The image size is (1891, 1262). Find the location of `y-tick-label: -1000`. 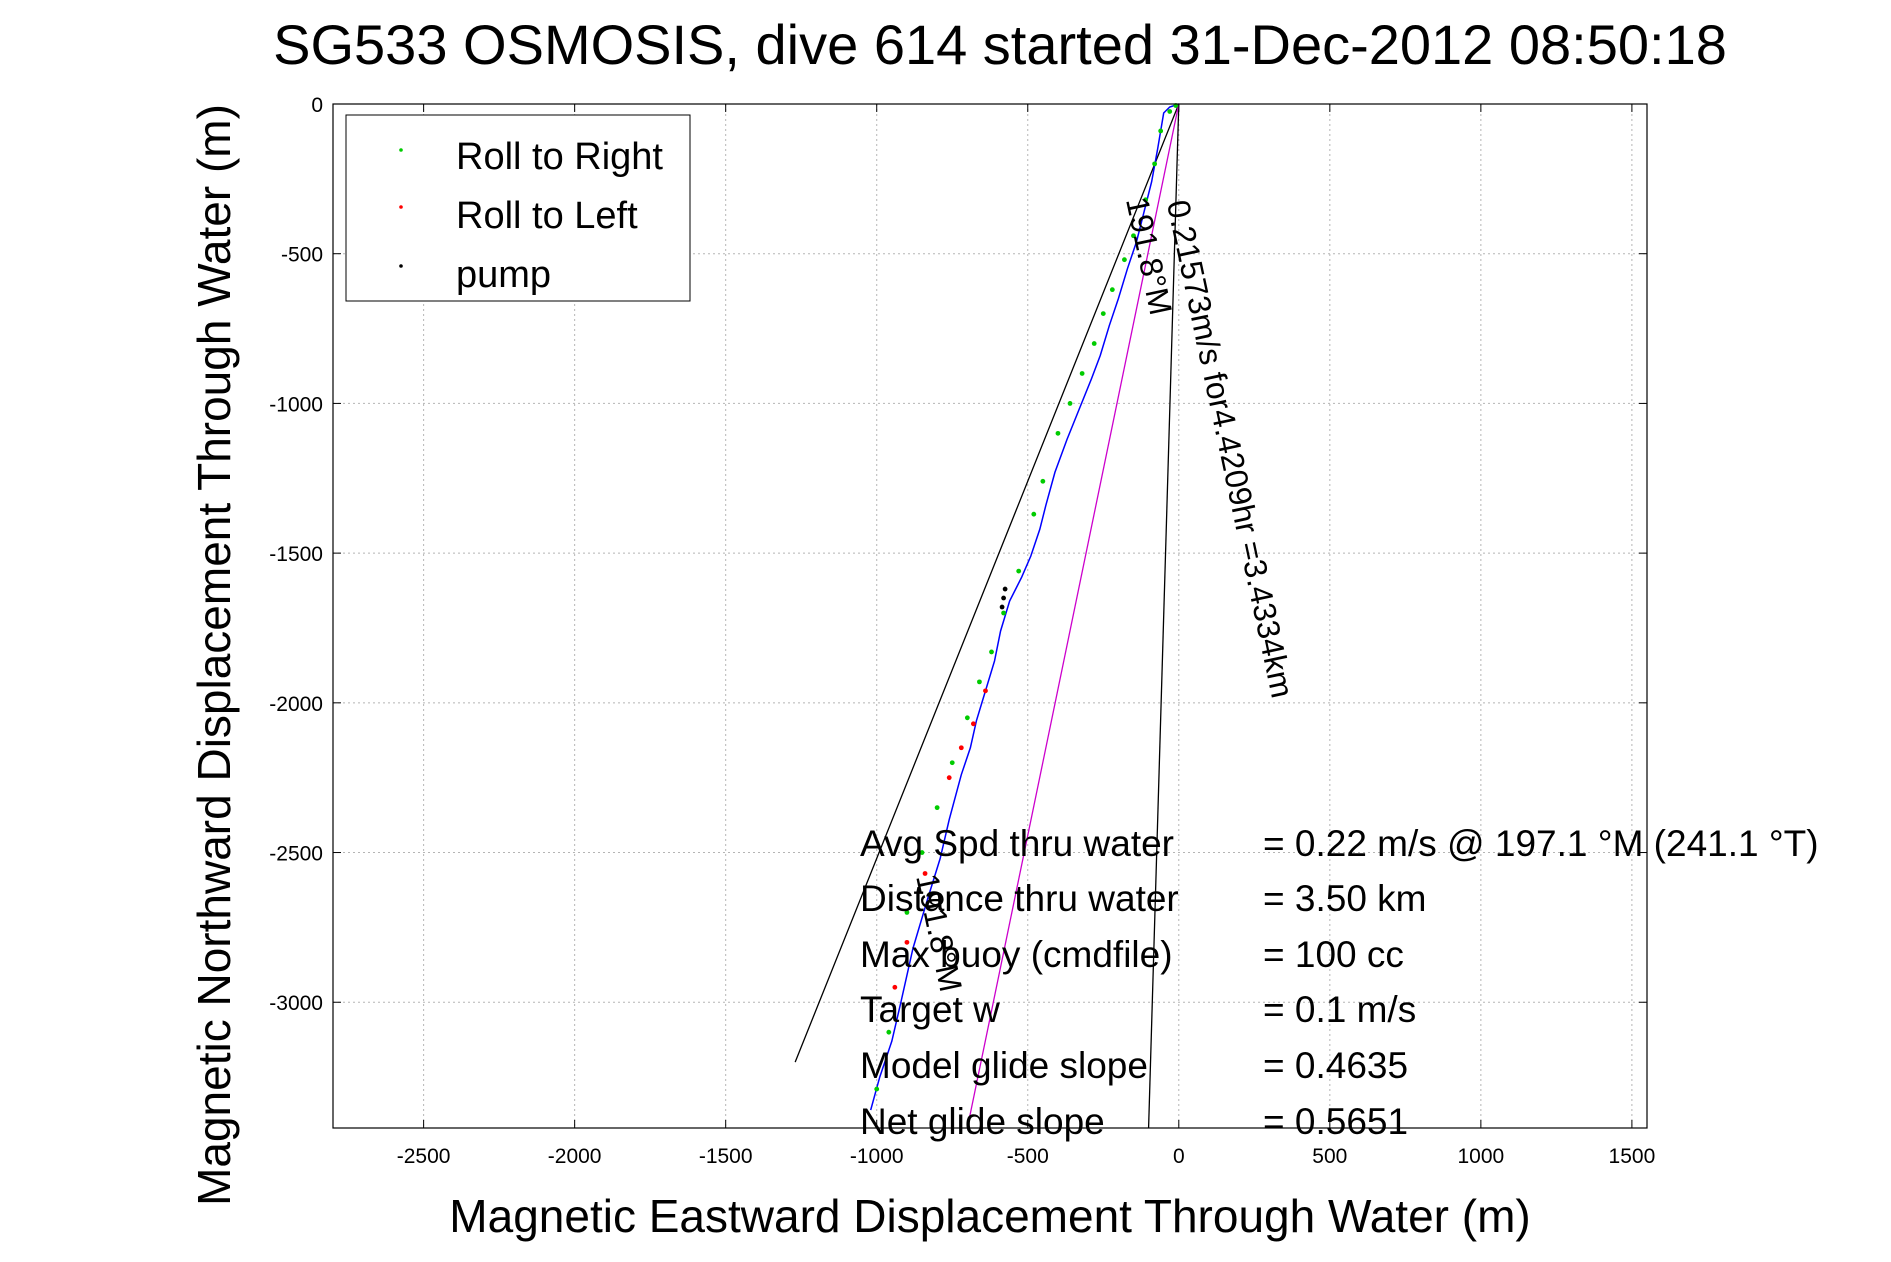

y-tick-label: -1000 is located at coordinates (296, 404).